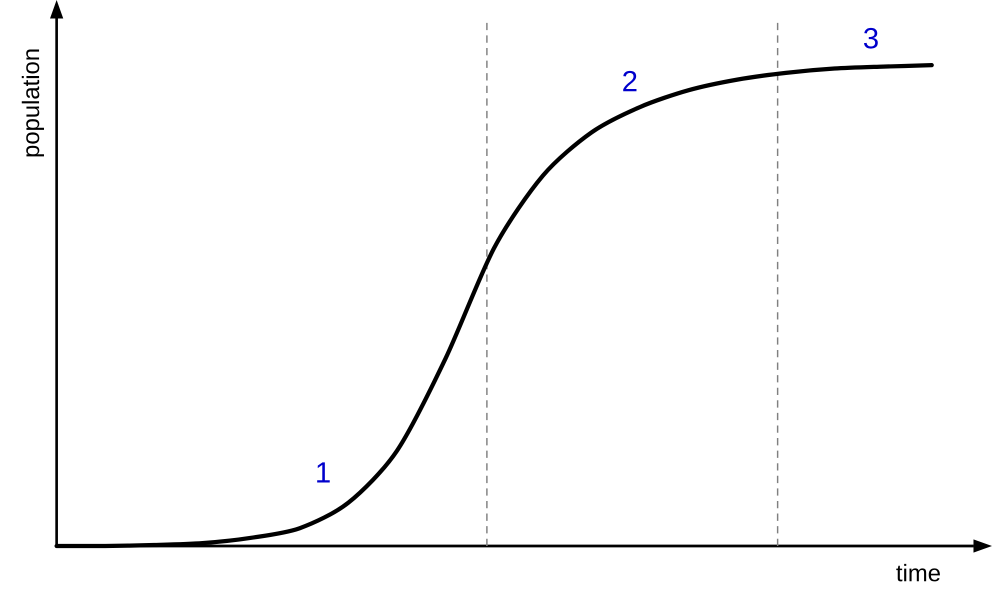 This screenshot has width=992, height=601. What do you see at coordinates (871, 38) in the screenshot?
I see `text: 3` at bounding box center [871, 38].